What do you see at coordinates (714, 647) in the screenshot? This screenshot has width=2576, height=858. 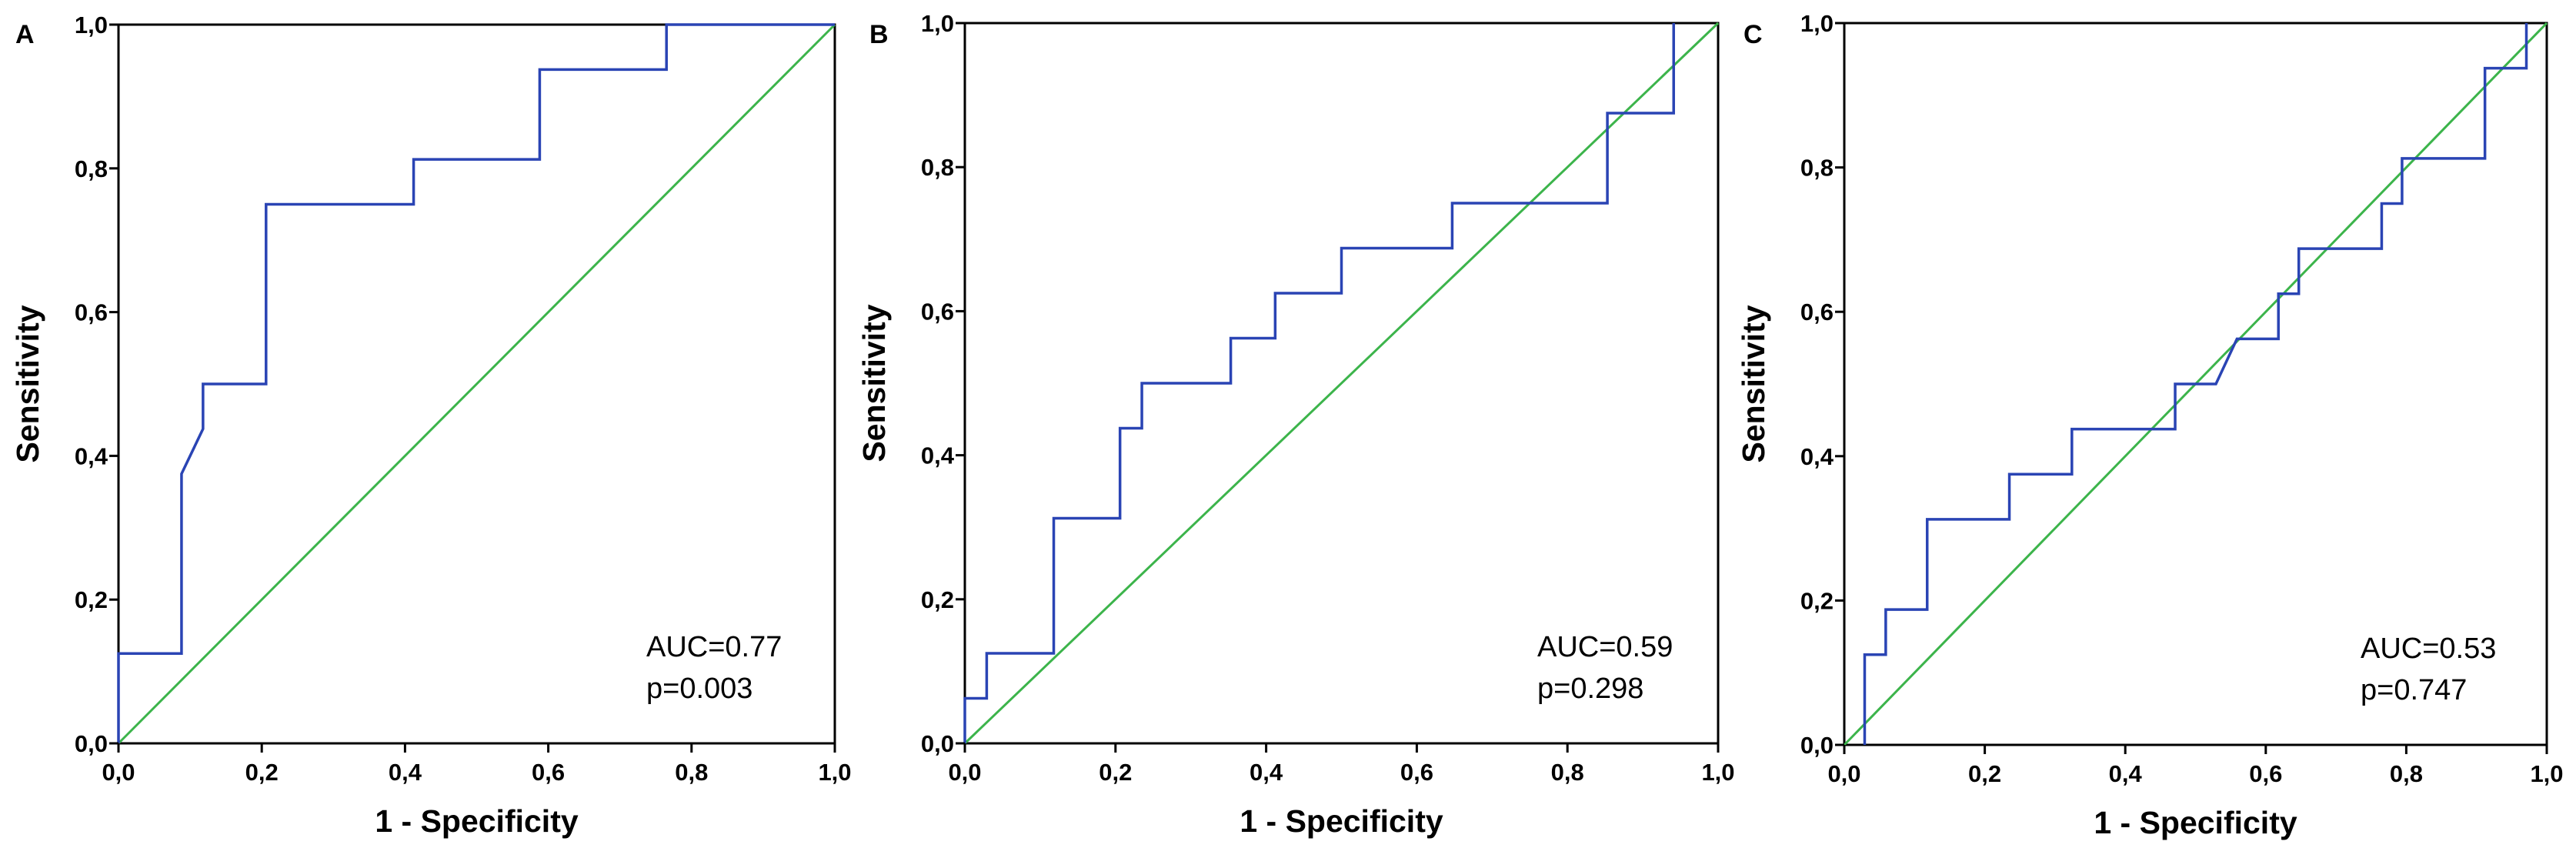 I see `auc-annotation: AUC=0.77` at bounding box center [714, 647].